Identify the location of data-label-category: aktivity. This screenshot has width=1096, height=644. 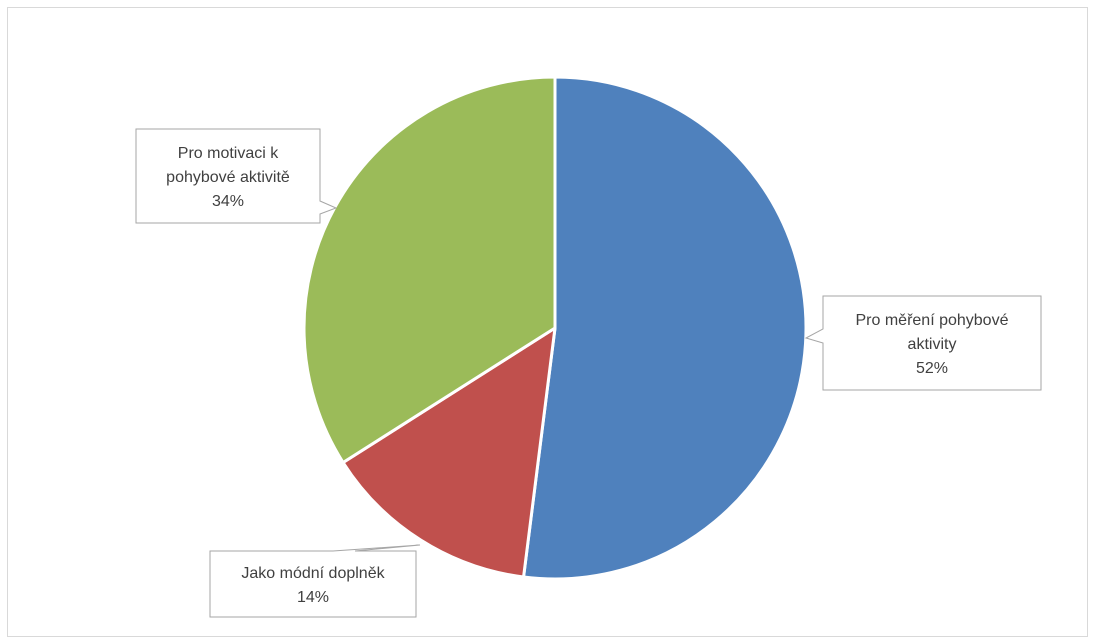
(932, 344).